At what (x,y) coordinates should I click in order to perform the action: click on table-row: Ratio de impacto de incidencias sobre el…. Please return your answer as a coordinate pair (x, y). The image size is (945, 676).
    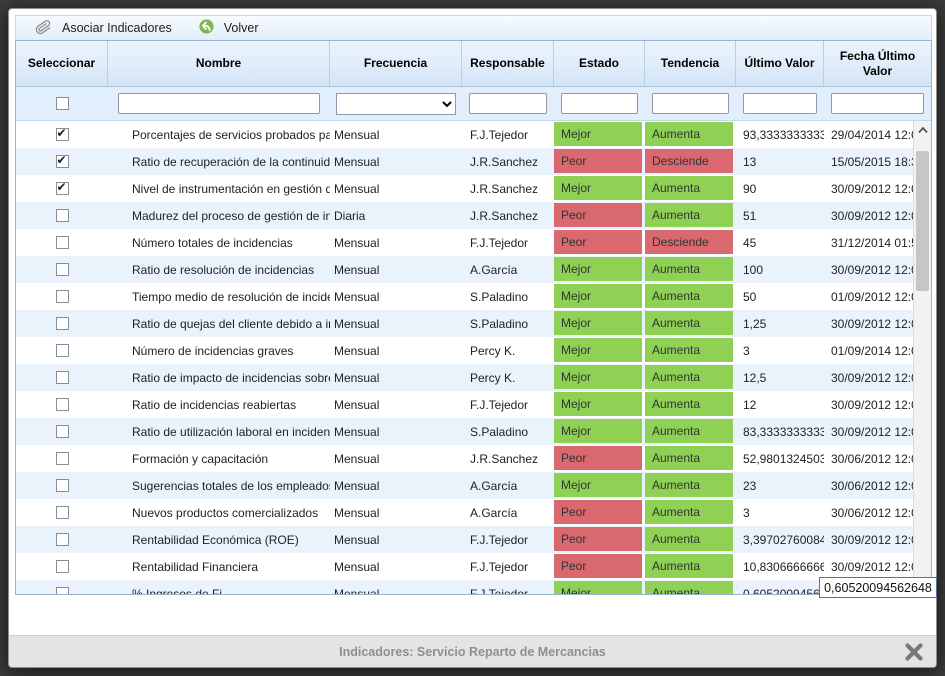
    Looking at the image, I should click on (473, 377).